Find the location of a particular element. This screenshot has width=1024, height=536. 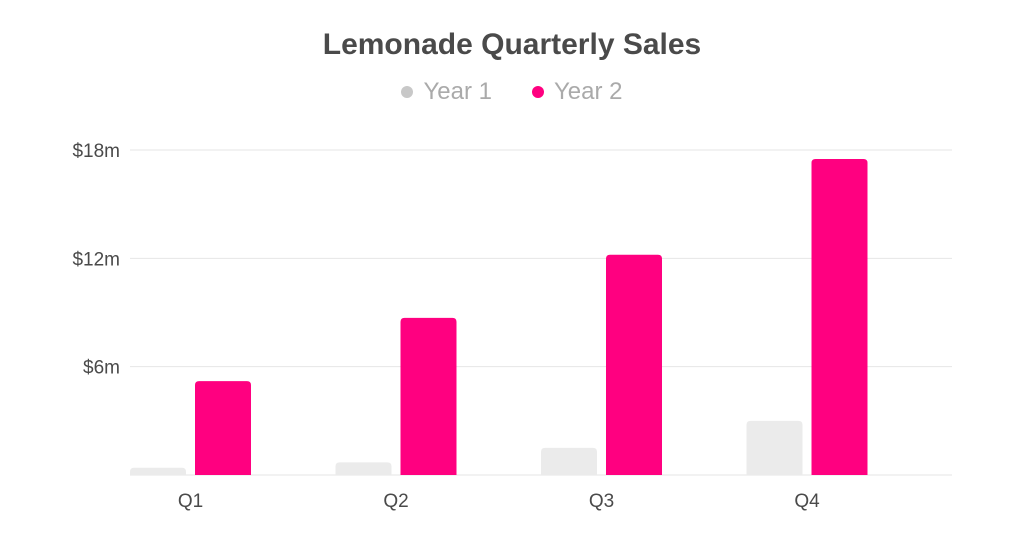

legend-label-year-2: Year 2 is located at coordinates (588, 91).